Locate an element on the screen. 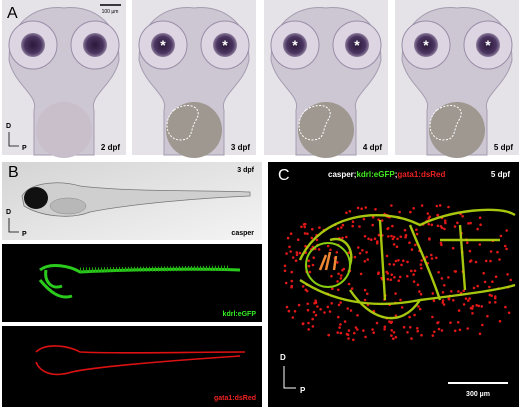 Image resolution: width=520 pixels, height=407 pixels. blood-cells is located at coordinates (140, 360).